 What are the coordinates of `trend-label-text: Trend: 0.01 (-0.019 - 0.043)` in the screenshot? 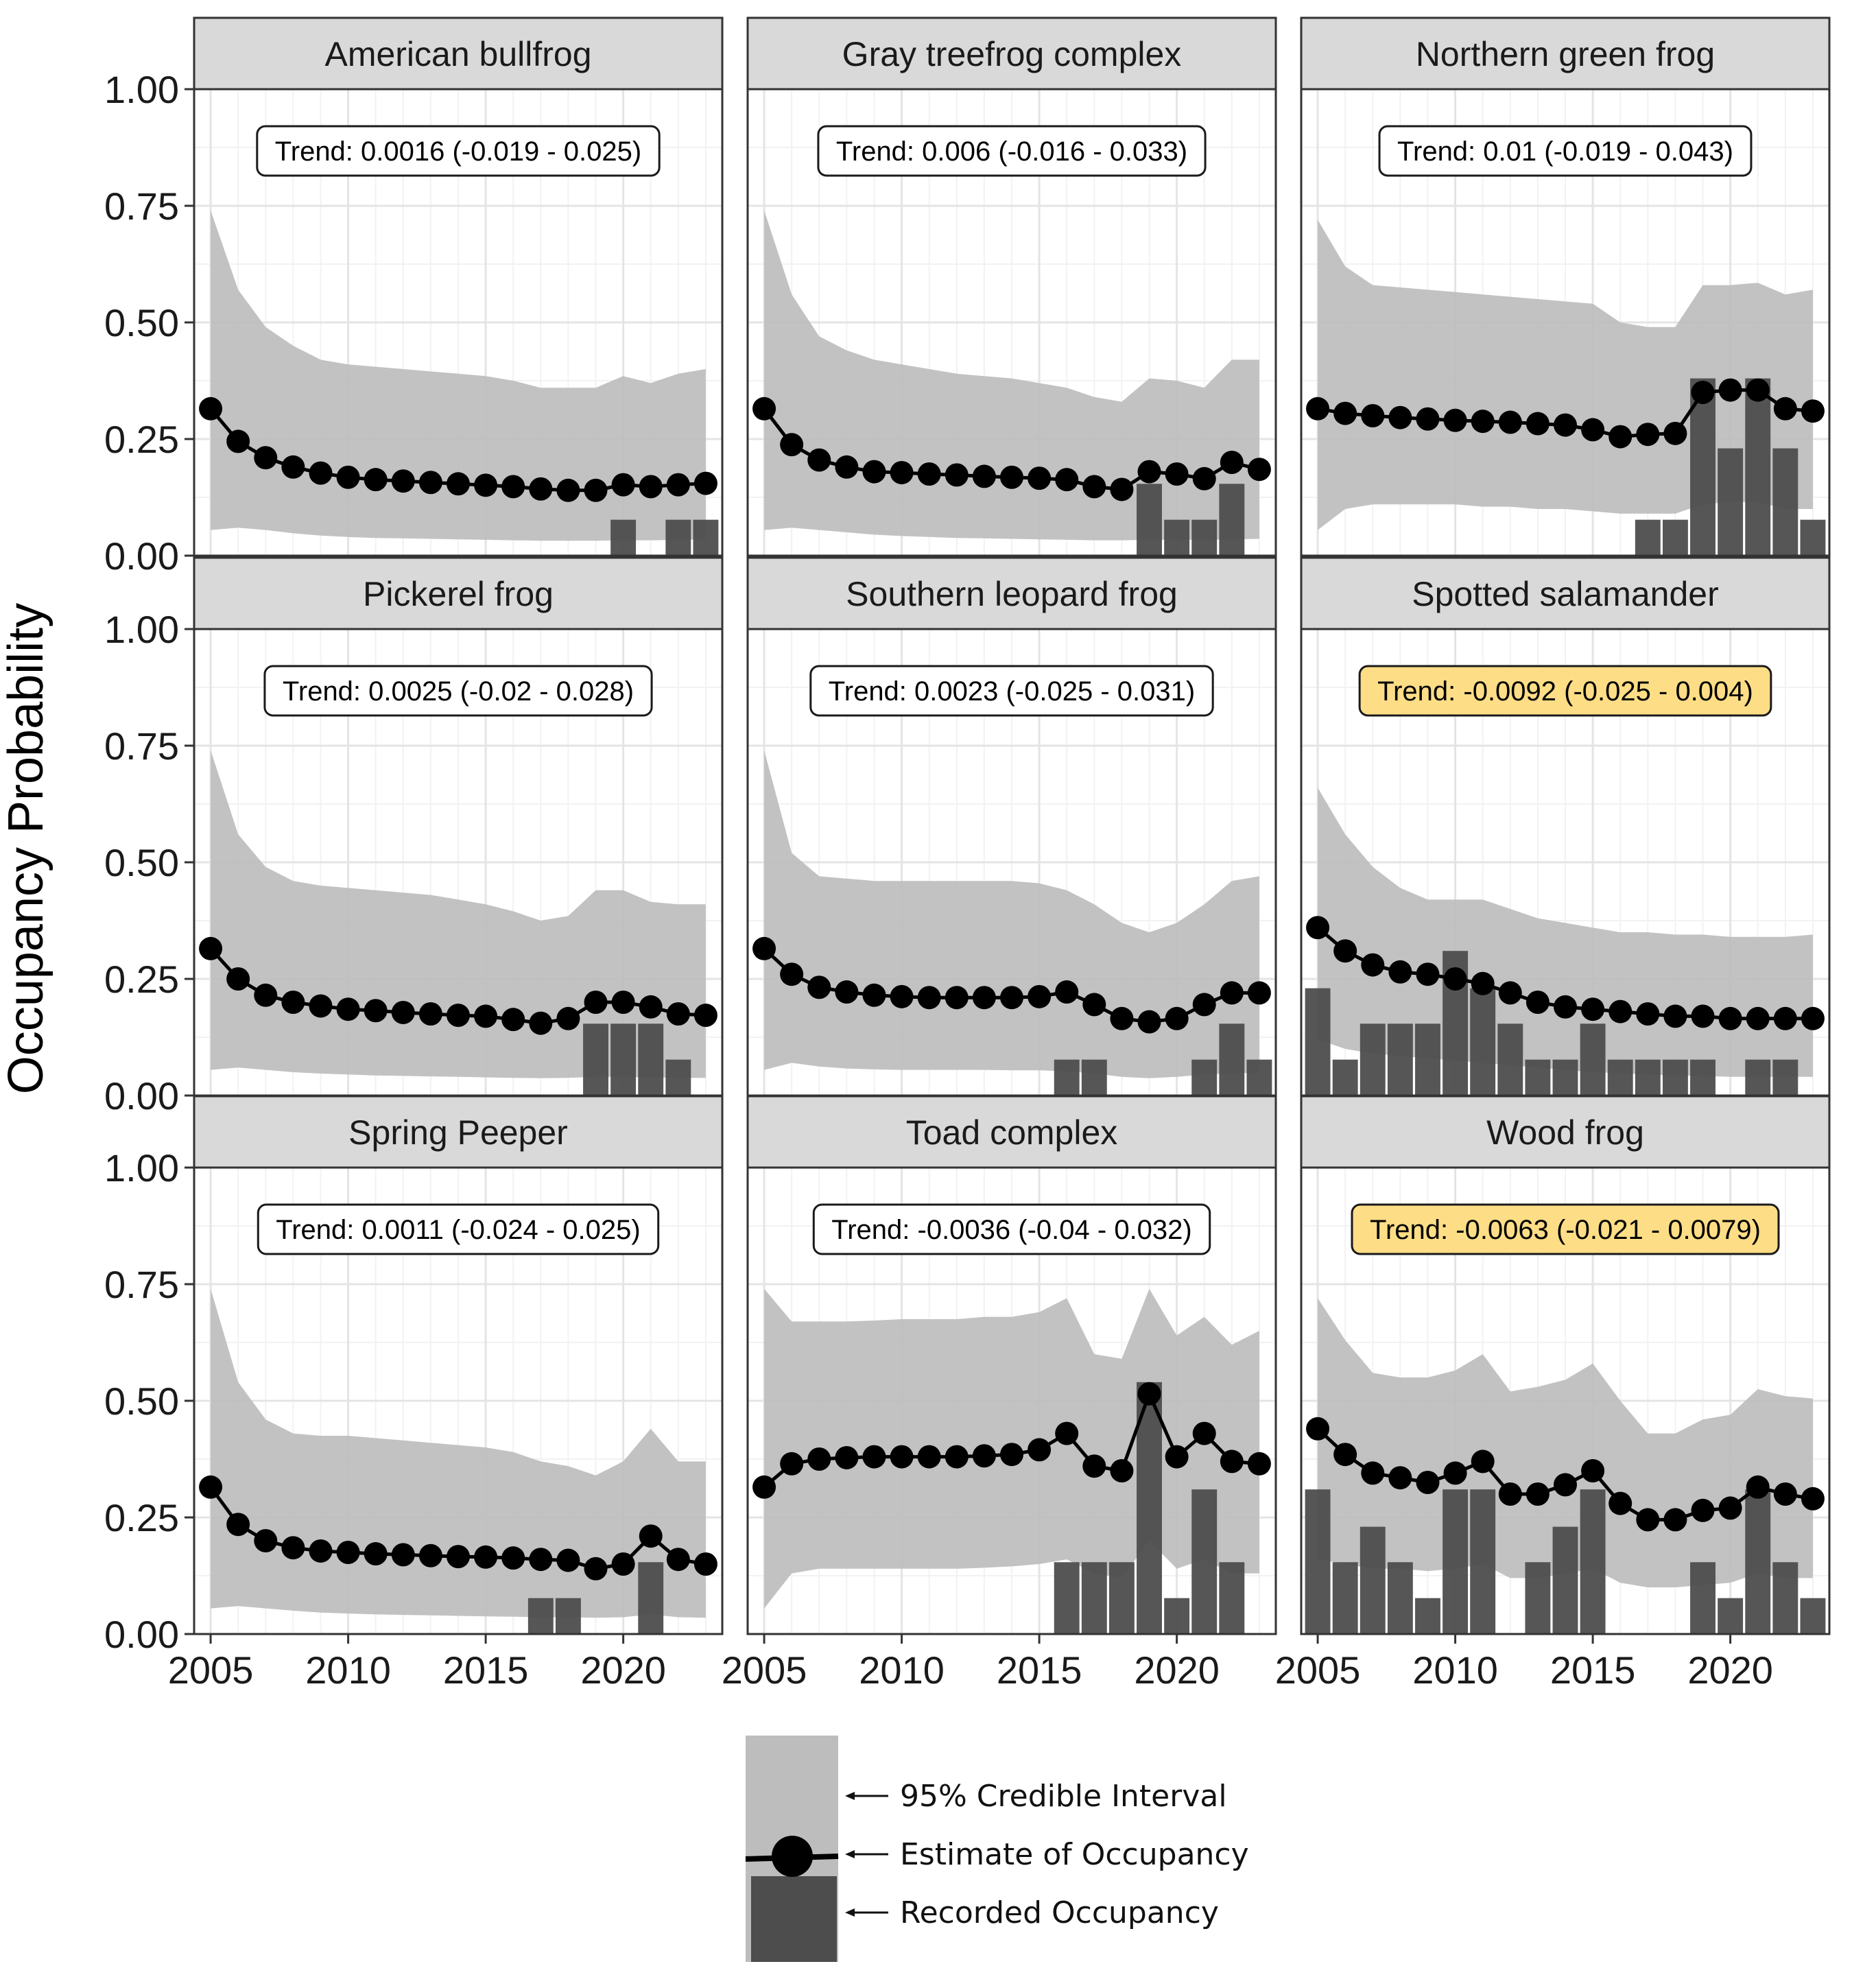 It's located at (1565, 152).